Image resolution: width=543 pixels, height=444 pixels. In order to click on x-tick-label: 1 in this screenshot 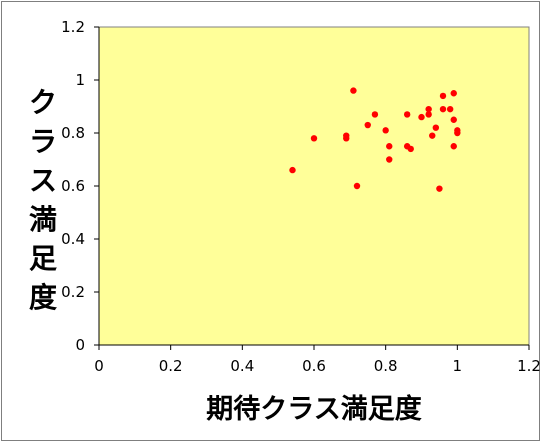, I will do `click(458, 366)`.